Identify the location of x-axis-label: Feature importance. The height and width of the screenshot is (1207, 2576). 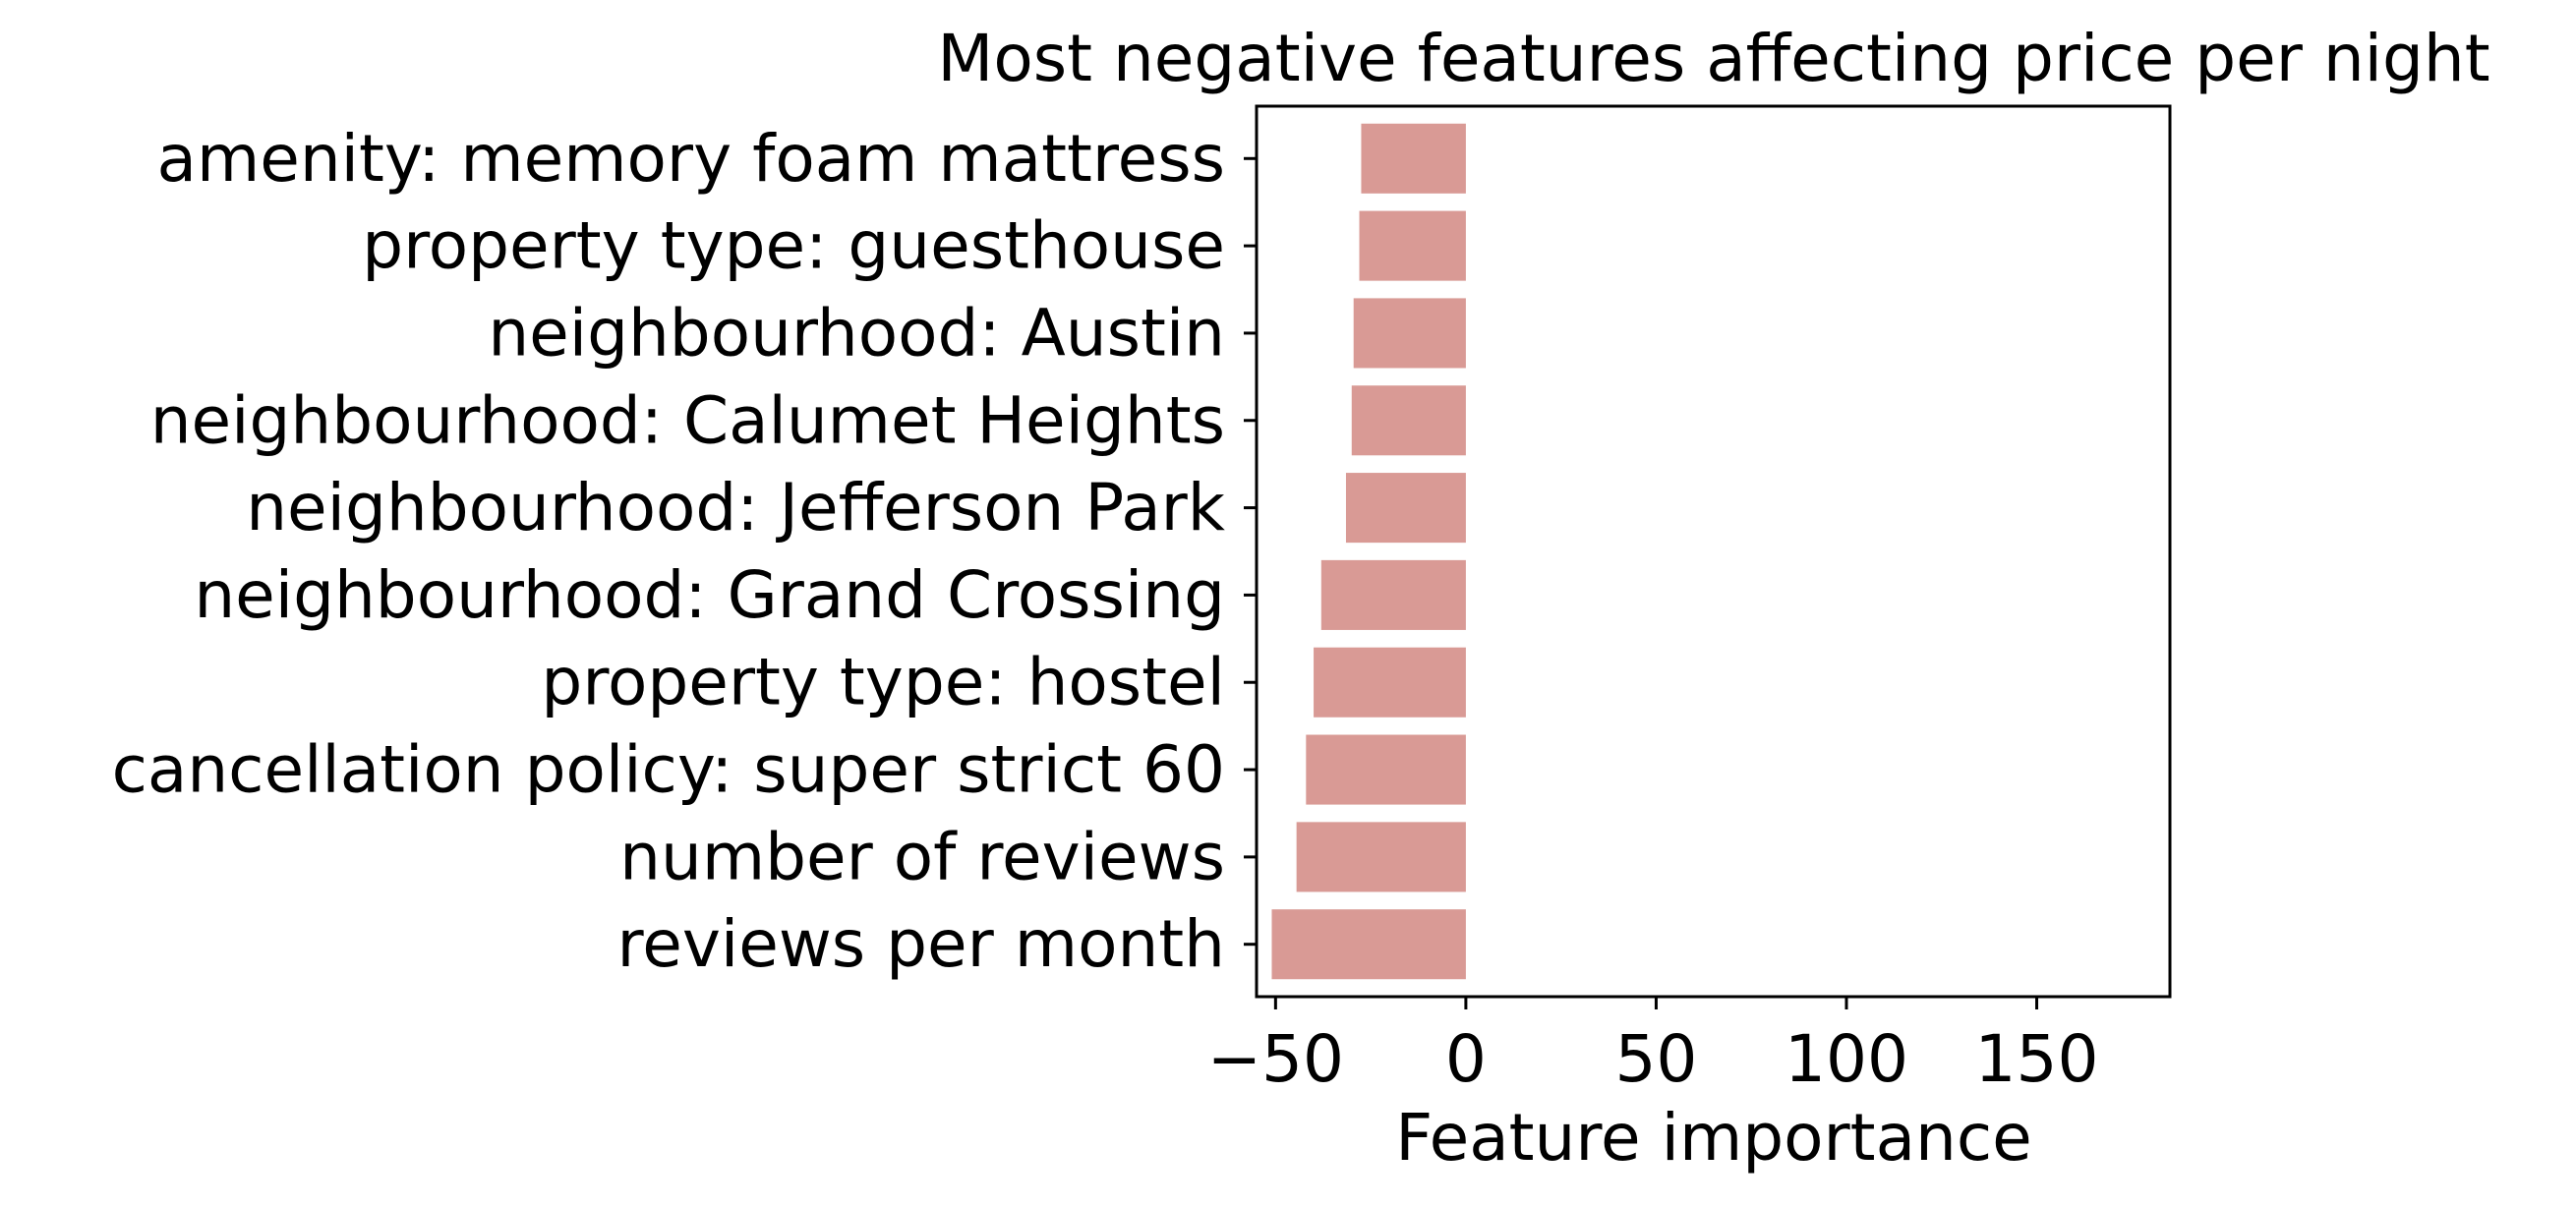
(1713, 1138).